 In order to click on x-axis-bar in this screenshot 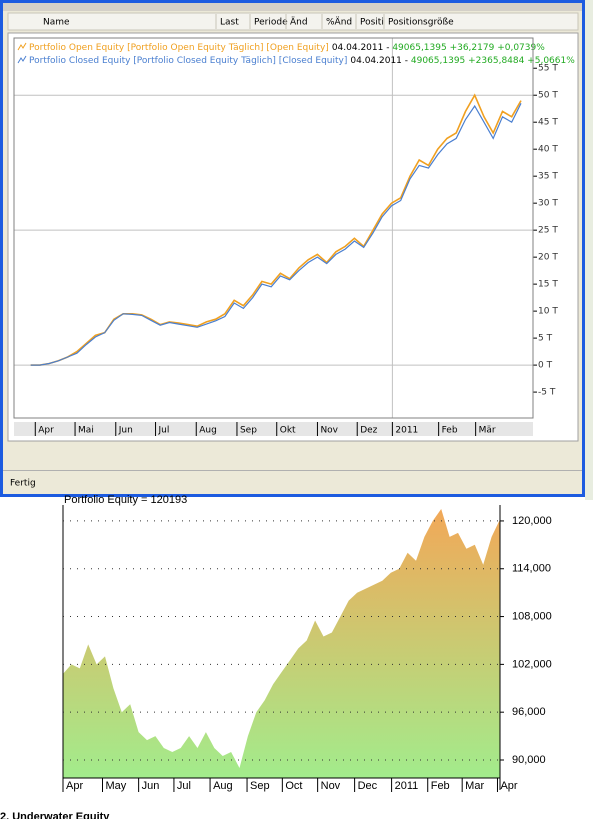, I will do `click(273, 429)`.